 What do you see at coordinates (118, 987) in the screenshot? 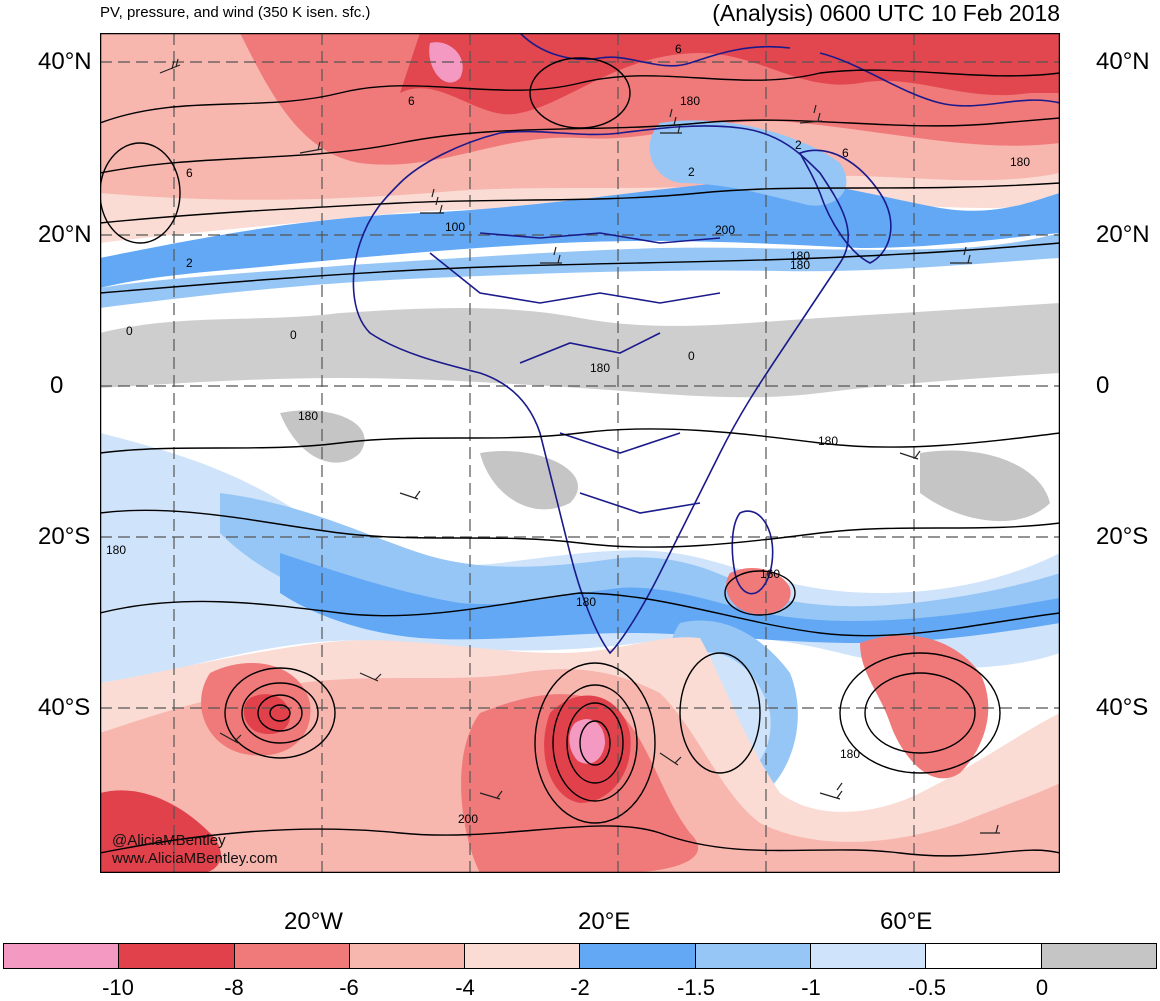
I see `colorbar-label: -10` at bounding box center [118, 987].